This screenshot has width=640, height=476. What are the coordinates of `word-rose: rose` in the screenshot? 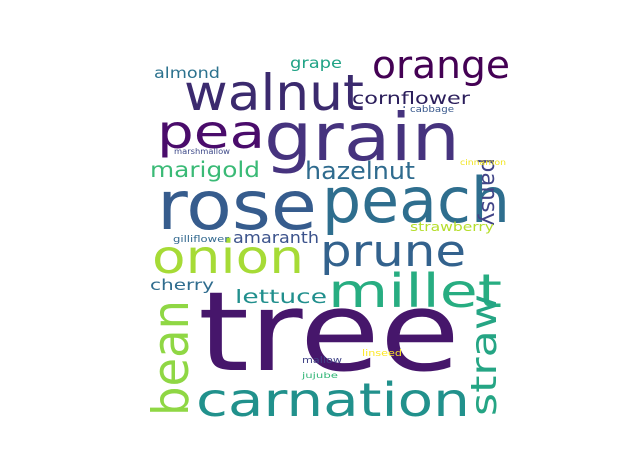 It's located at (237, 206).